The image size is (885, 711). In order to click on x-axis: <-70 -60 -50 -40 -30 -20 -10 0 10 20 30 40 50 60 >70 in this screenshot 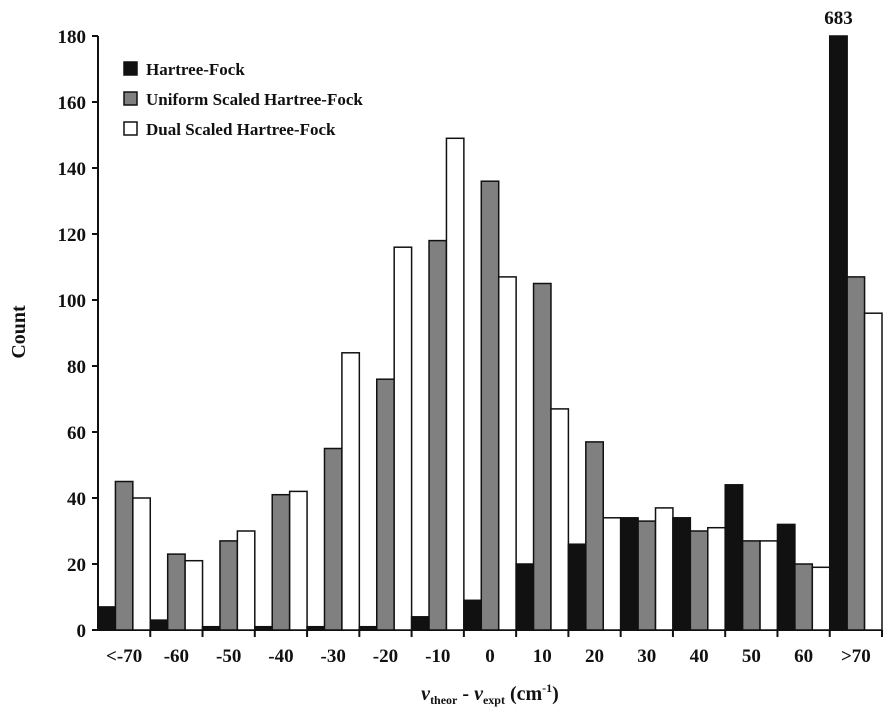, I will do `click(490, 648)`.